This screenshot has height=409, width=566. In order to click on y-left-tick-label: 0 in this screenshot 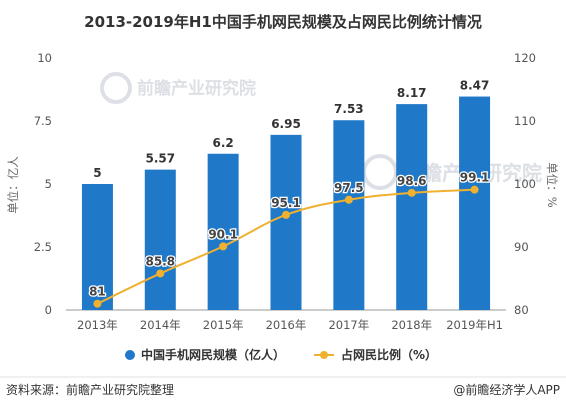, I will do `click(48, 310)`.